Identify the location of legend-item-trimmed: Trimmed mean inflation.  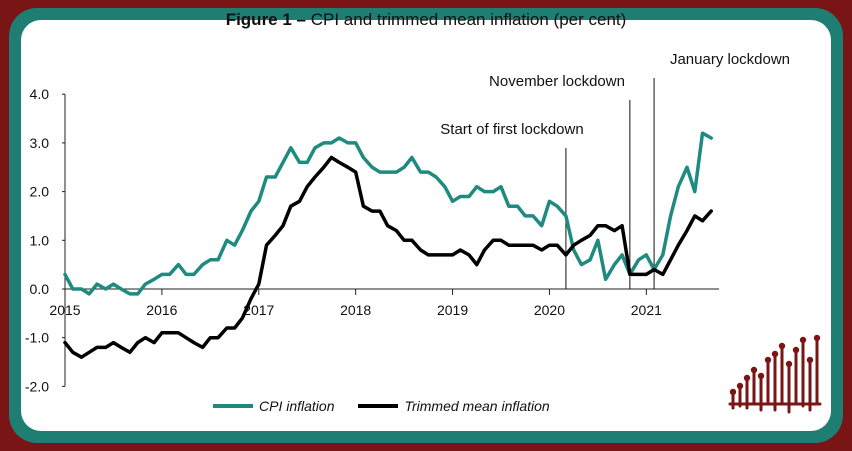
(454, 406).